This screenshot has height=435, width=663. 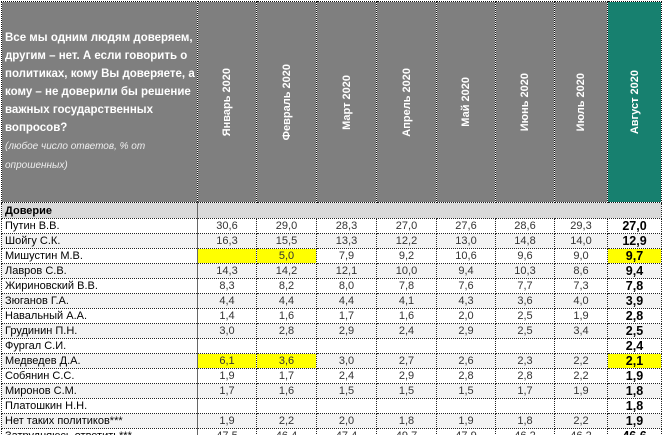 What do you see at coordinates (406, 256) in the screenshot?
I see `value-cell: 9,2` at bounding box center [406, 256].